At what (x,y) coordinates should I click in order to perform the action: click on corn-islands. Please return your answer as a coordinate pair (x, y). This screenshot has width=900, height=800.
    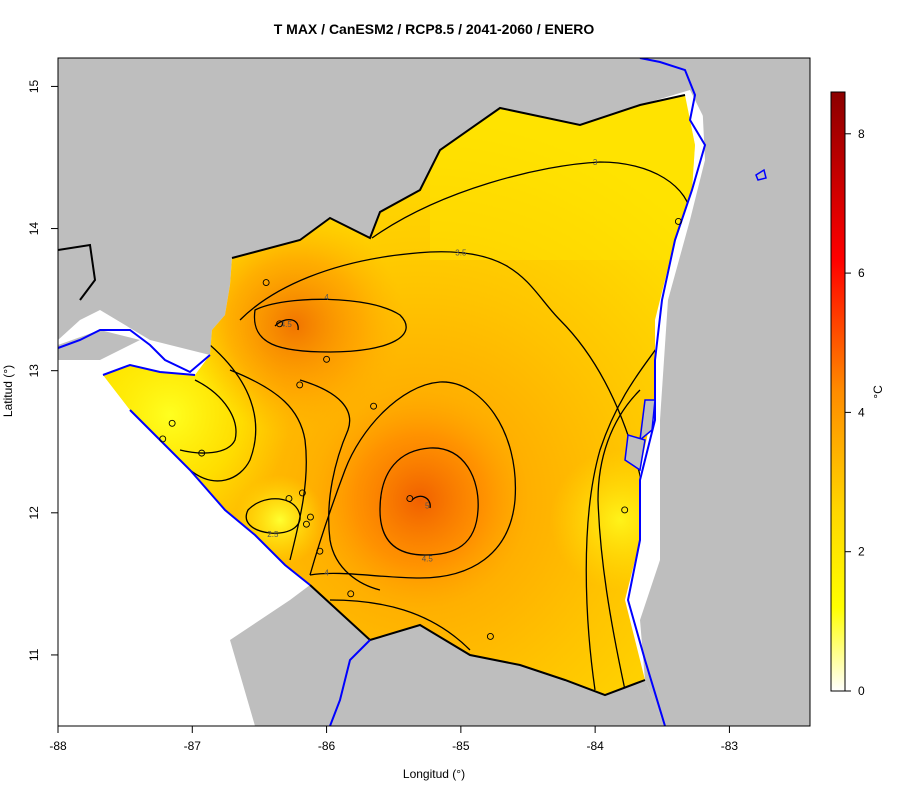
    Looking at the image, I should click on (761, 174).